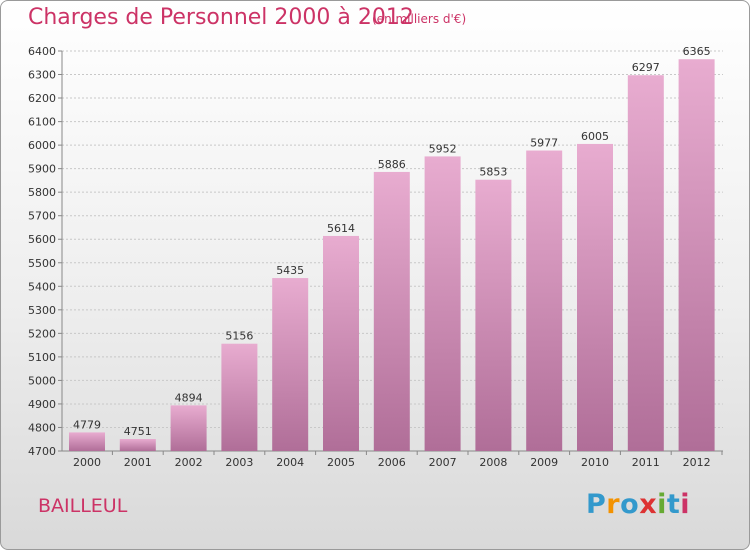 The width and height of the screenshot is (750, 550). What do you see at coordinates (673, 504) in the screenshot?
I see `logo-letter: t` at bounding box center [673, 504].